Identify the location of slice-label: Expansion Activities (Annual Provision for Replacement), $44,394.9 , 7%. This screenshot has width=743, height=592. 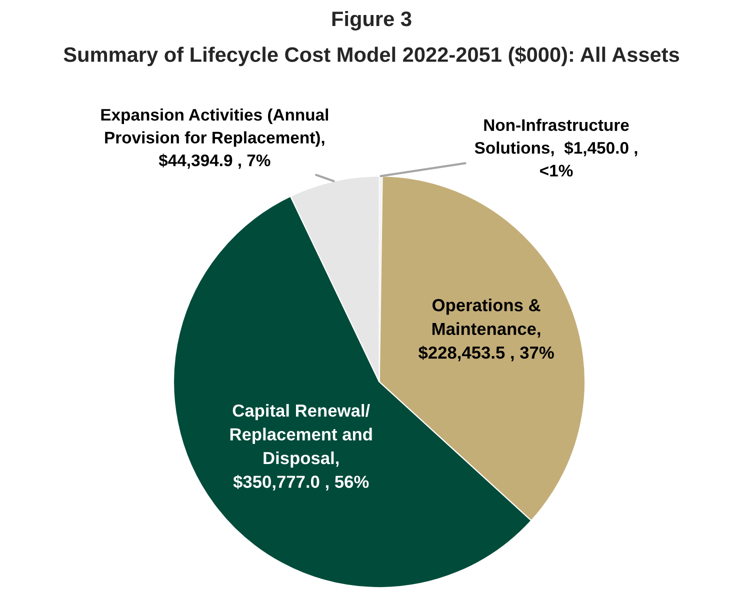
(214, 138).